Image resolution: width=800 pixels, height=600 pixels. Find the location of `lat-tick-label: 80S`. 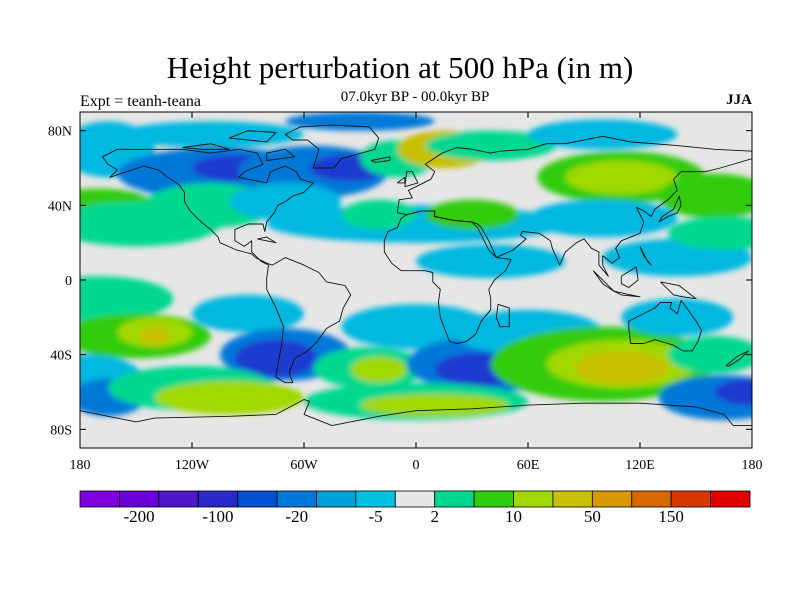

lat-tick-label: 80S is located at coordinates (61, 430).